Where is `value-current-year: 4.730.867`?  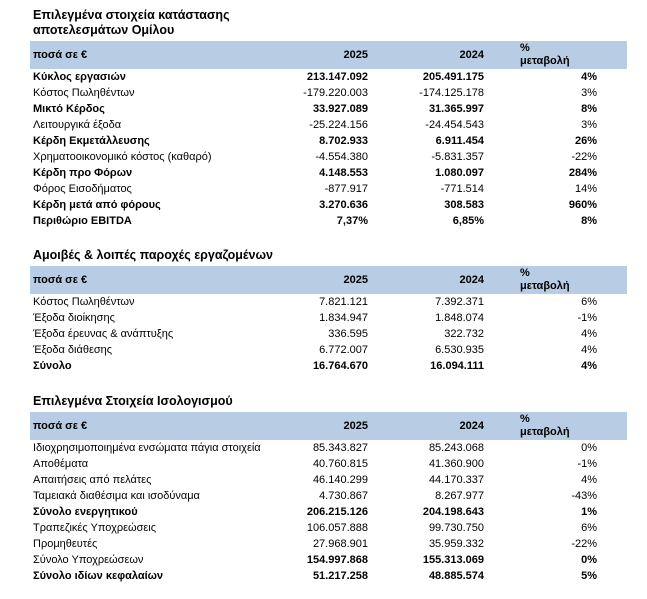
value-current-year: 4.730.867 is located at coordinates (343, 496).